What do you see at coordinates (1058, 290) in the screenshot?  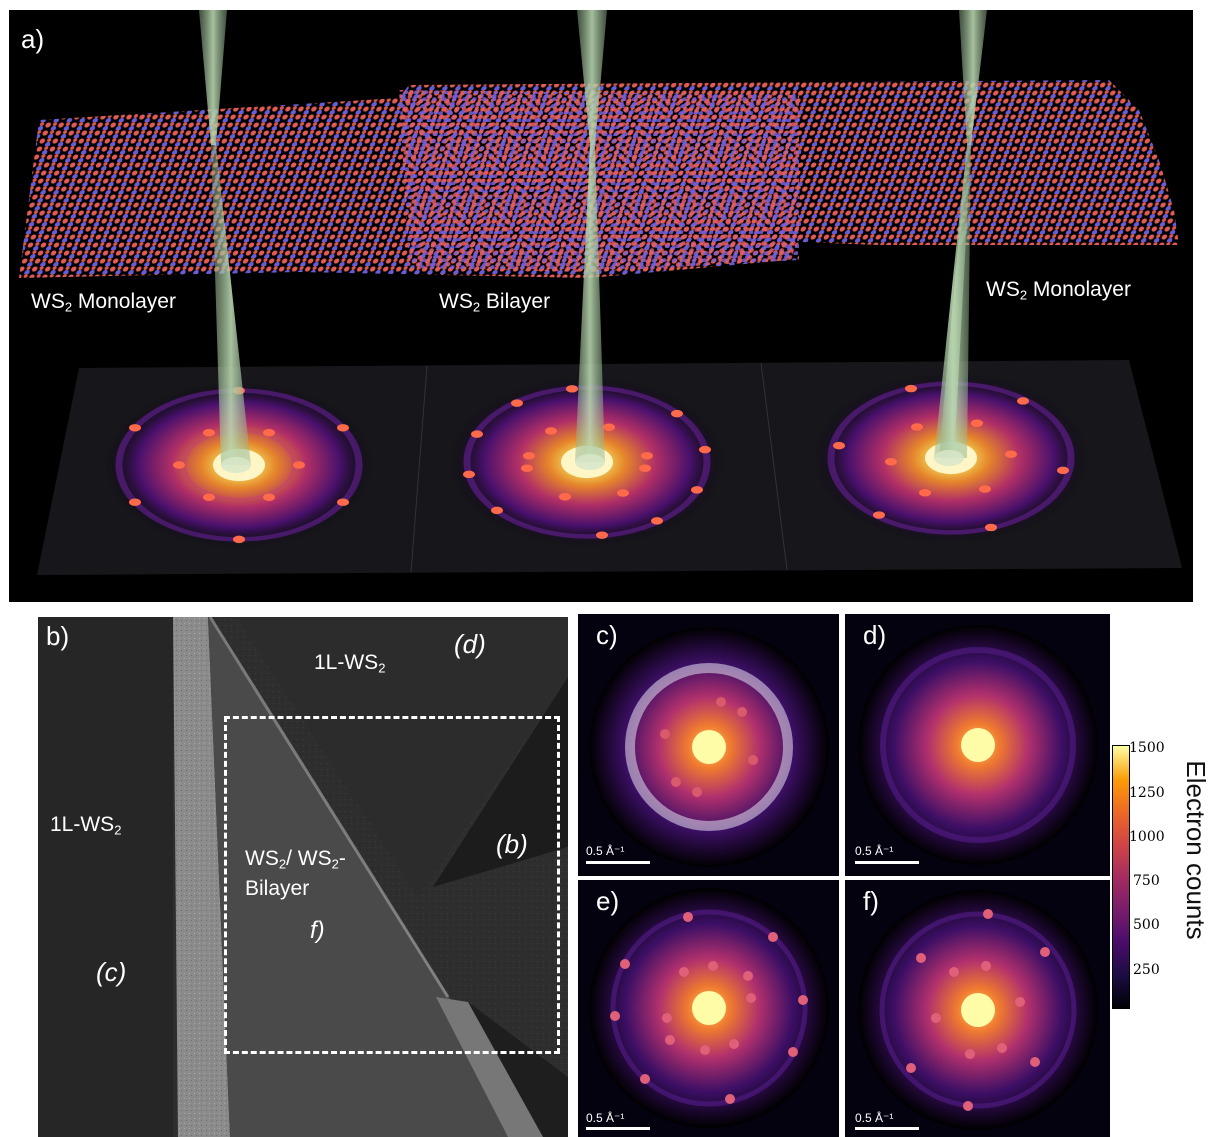 I see `region-label-monolayer-right: WS2 Monolayer` at bounding box center [1058, 290].